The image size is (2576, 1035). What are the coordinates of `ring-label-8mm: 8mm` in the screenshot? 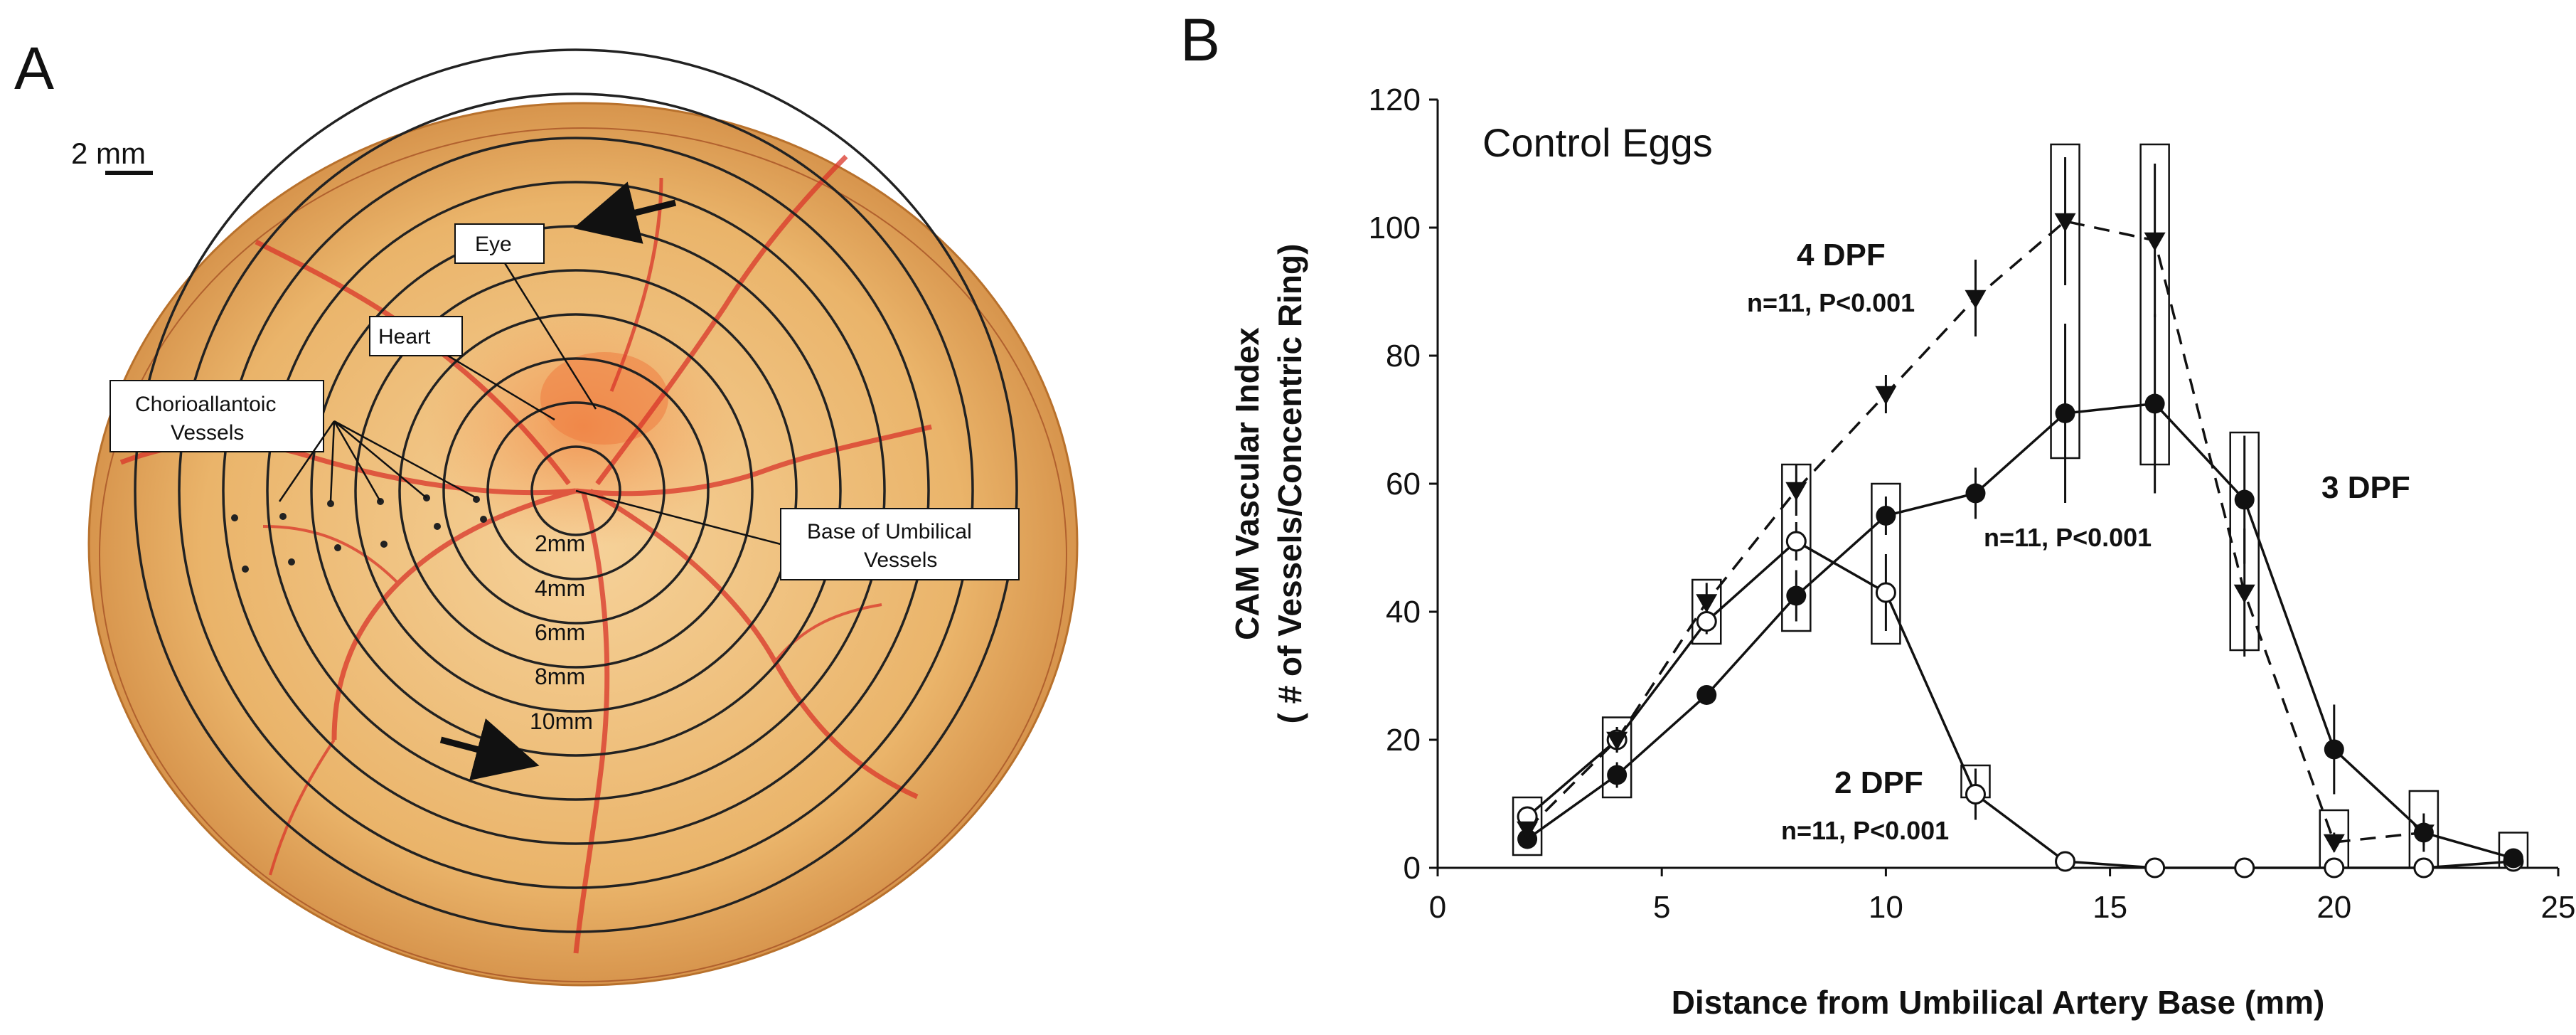 It's located at (560, 676).